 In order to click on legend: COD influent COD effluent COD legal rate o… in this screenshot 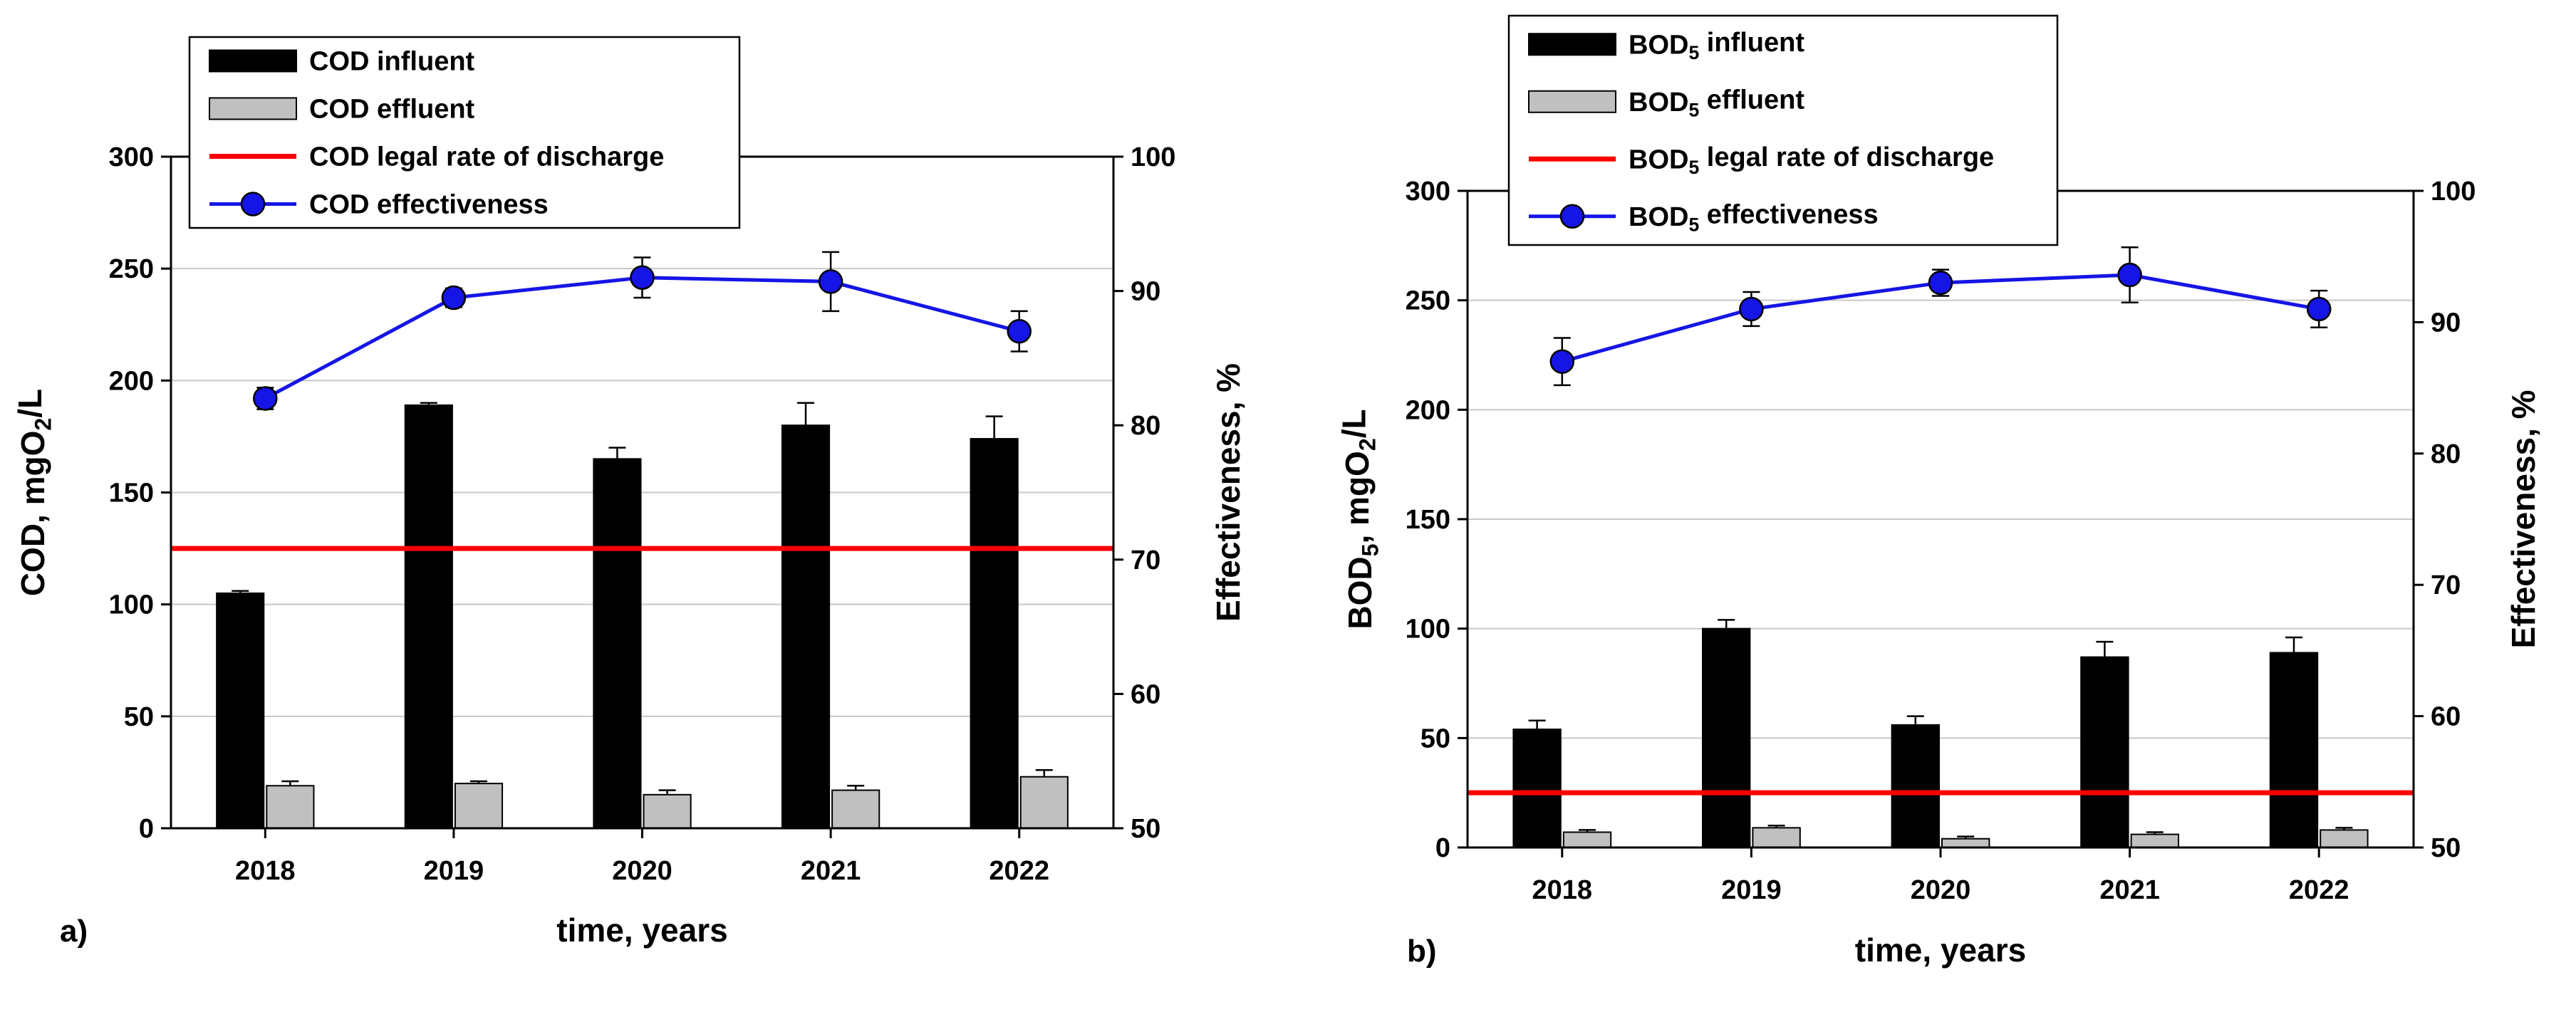, I will do `click(464, 132)`.